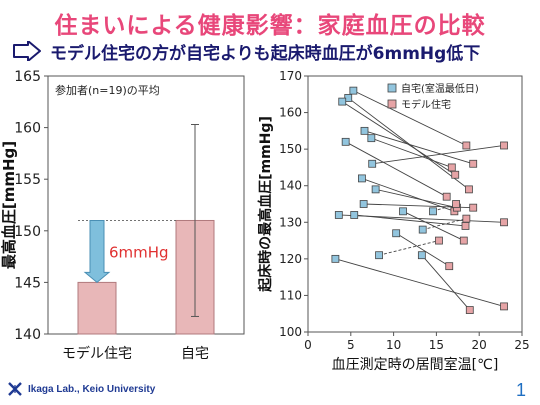  I want to click on legend-marker-home, so click(392, 88).